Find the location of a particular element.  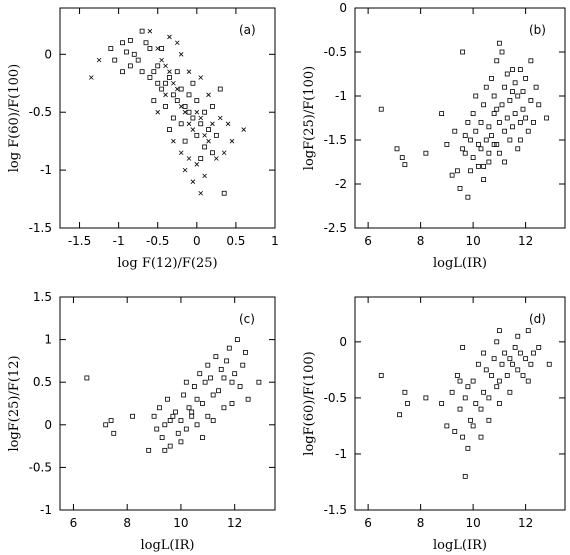

y-axis-label: logF(25)/F(12) is located at coordinates (14, 403).